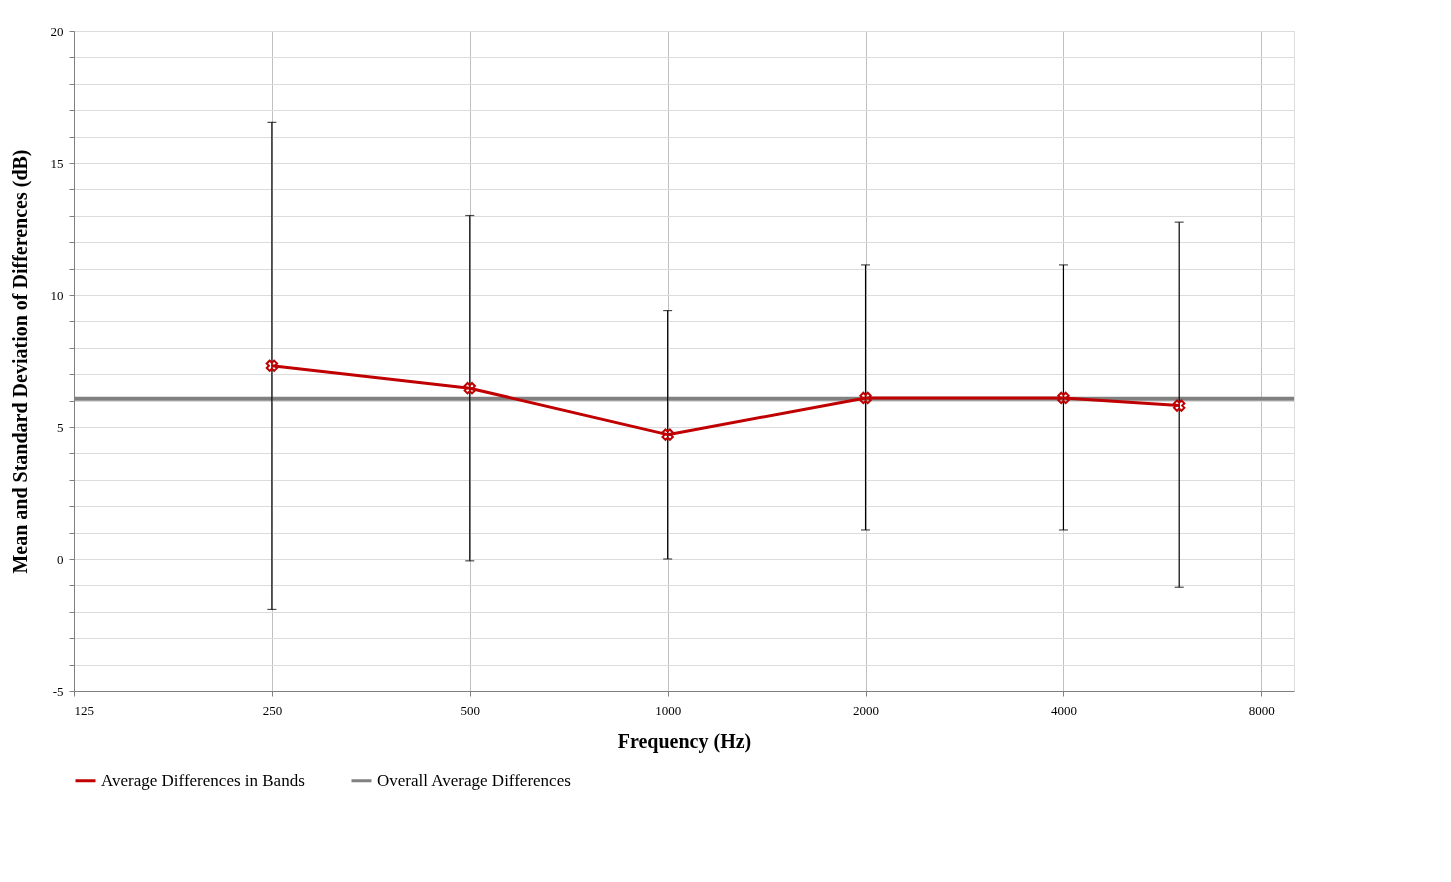 The image size is (1451, 882). I want to click on y-tick-label: 15, so click(57, 163).